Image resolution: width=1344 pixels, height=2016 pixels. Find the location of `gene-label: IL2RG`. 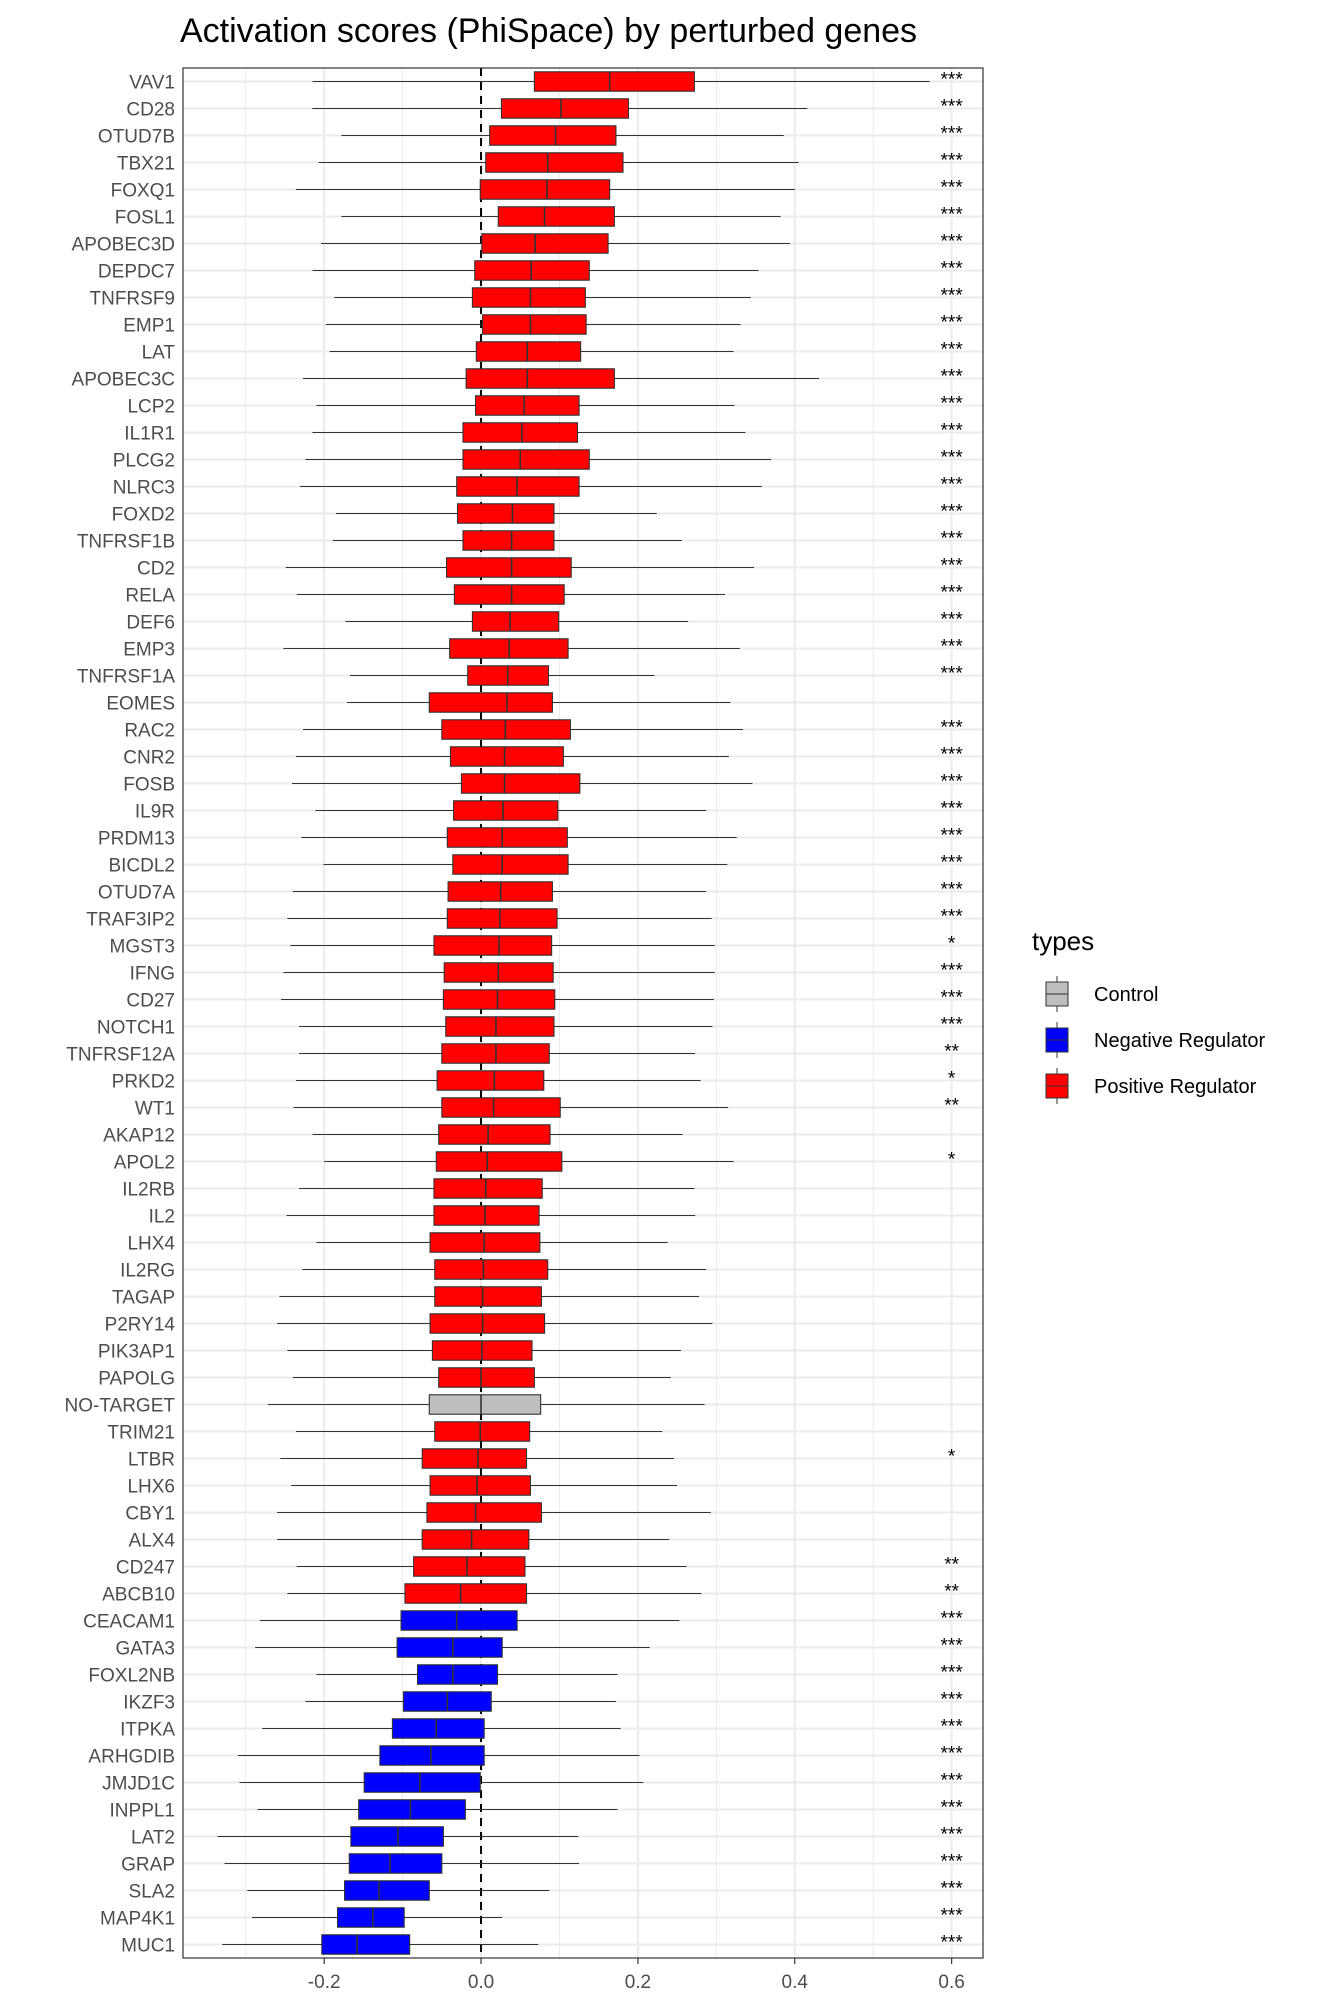

gene-label: IL2RG is located at coordinates (147, 1271).